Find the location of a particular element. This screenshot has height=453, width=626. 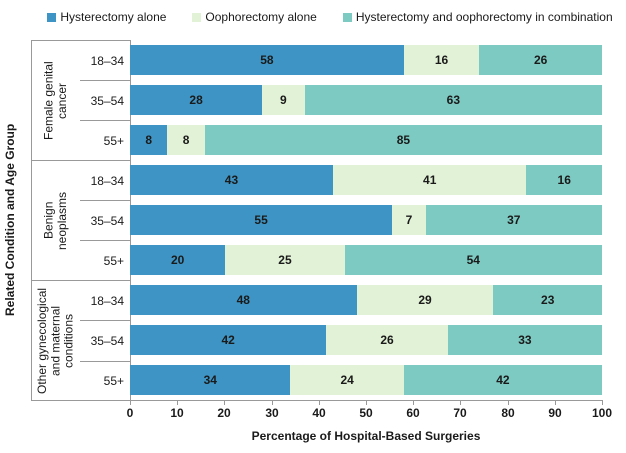

bar-row: 8 8 85 is located at coordinates (366, 140).